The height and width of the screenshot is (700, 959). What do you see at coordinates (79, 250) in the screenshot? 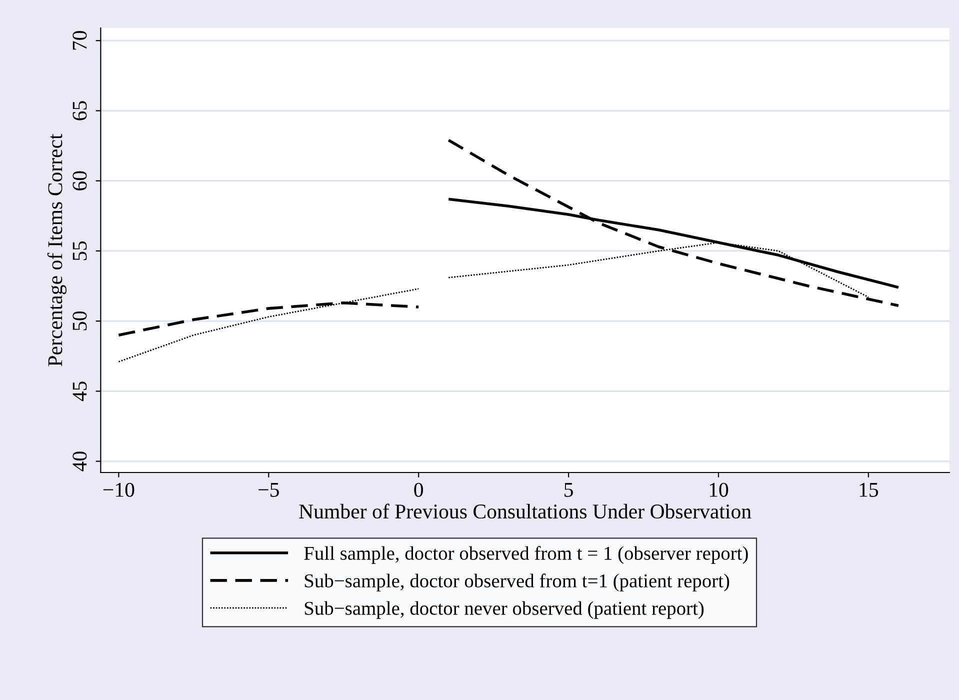
I see `y-tick-label: 55` at bounding box center [79, 250].